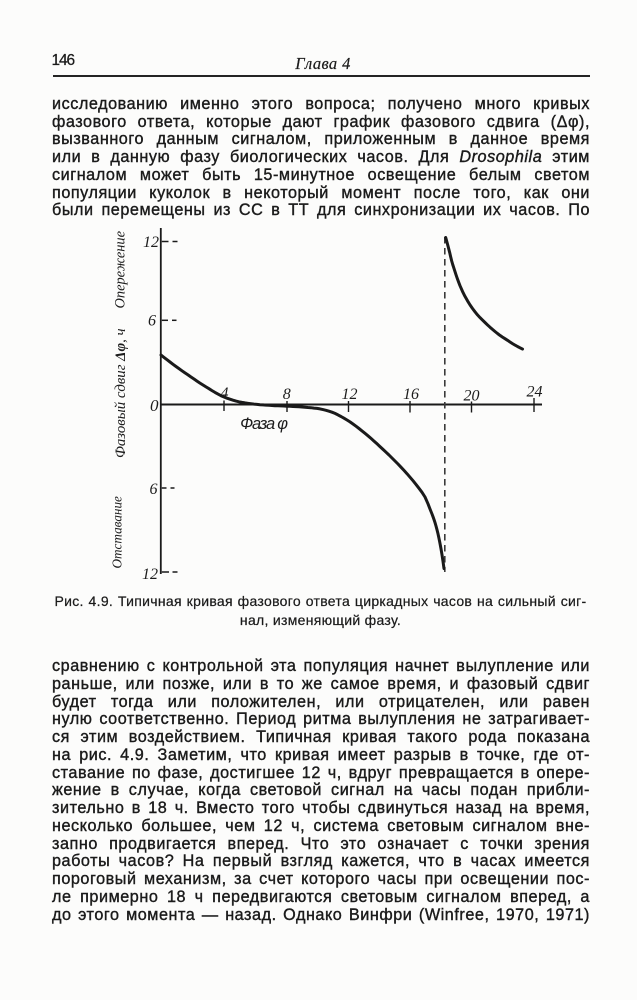 Image resolution: width=637 pixels, height=1000 pixels. I want to click on svg-text: 0, so click(154, 405).